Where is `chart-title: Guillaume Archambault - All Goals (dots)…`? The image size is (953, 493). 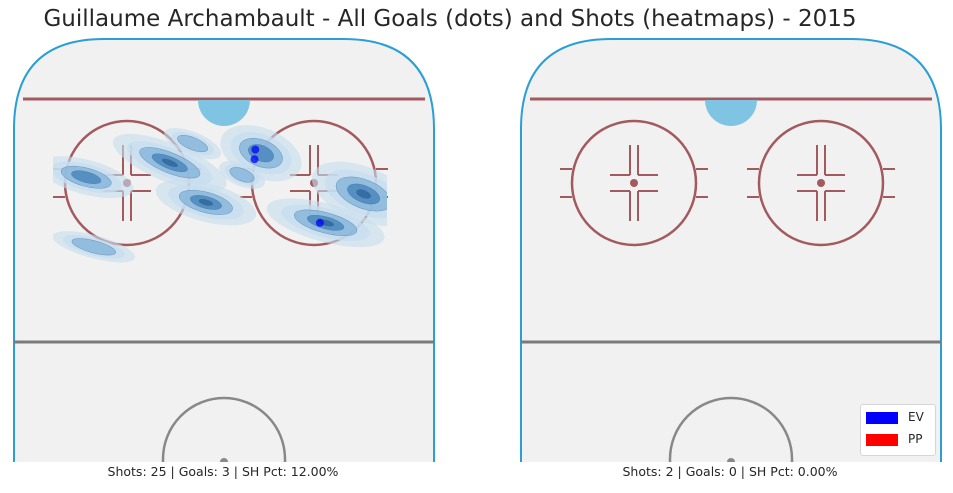
chart-title: Guillaume Archambault - All Goals (dots)… is located at coordinates (450, 19).